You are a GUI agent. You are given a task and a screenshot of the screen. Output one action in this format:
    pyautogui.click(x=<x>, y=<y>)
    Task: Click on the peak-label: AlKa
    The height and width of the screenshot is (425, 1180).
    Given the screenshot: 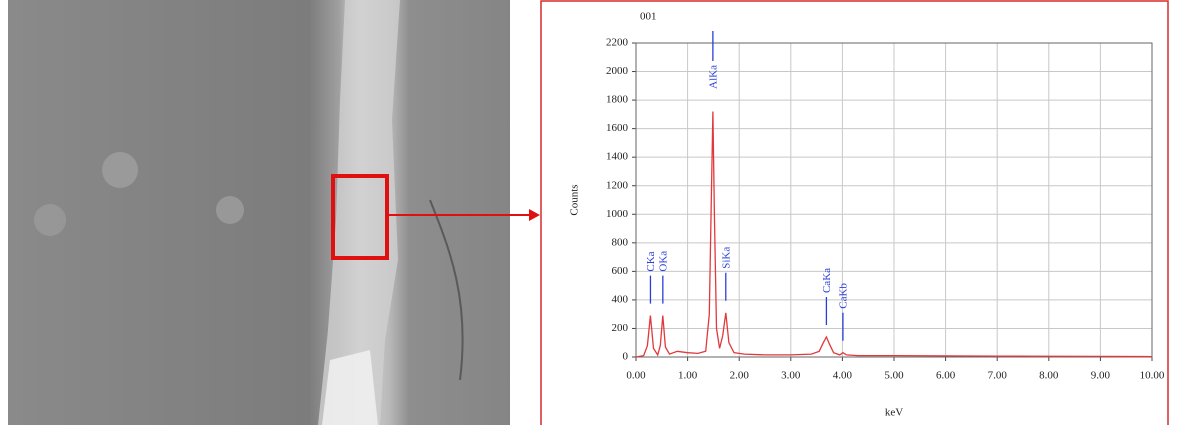 What is the action you would take?
    pyautogui.click(x=713, y=77)
    